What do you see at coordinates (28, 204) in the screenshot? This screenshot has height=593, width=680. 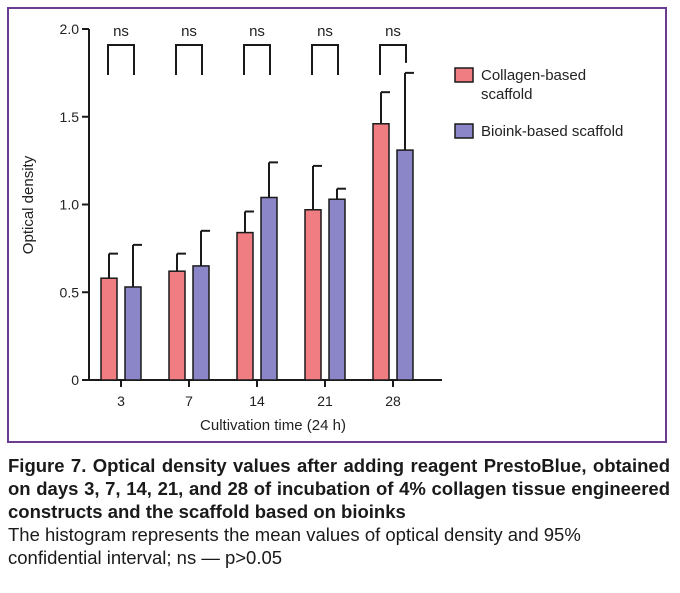 I see `y-axis-title: Optical density` at bounding box center [28, 204].